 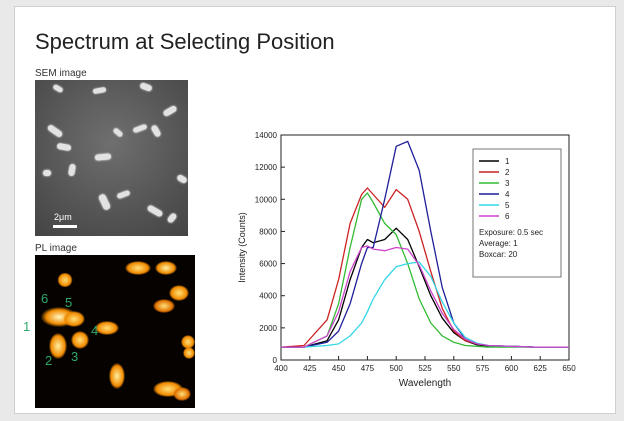 I want to click on y-tick-label: 14000, so click(x=266, y=135).